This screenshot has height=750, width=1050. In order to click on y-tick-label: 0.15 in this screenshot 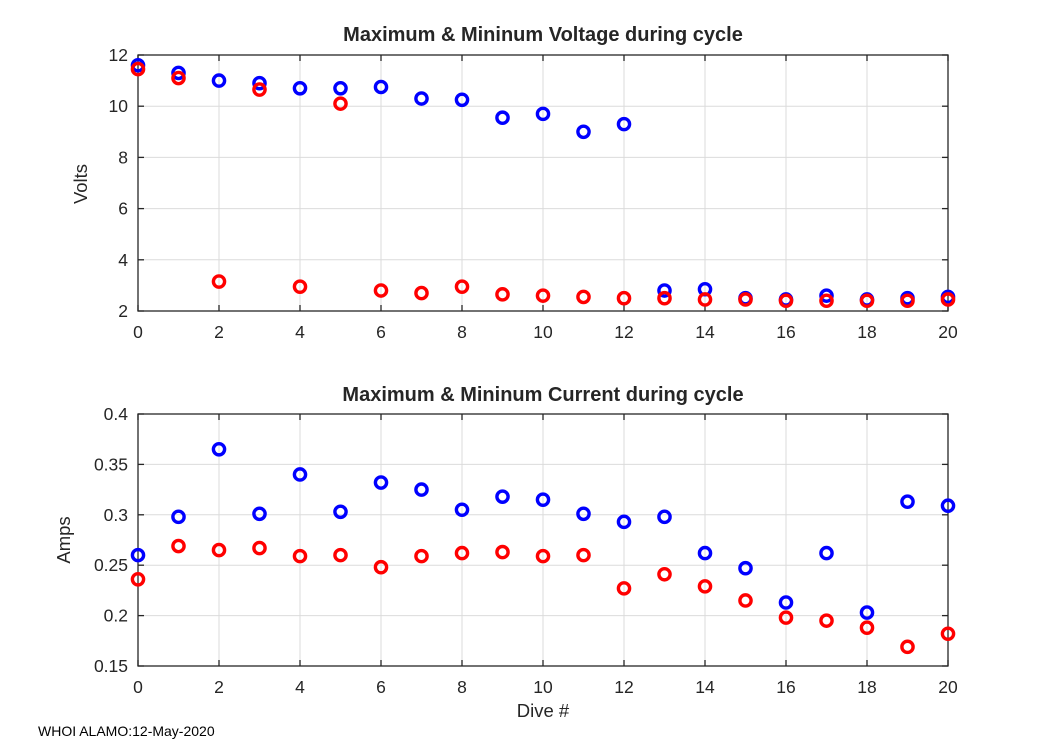, I will do `click(111, 666)`.